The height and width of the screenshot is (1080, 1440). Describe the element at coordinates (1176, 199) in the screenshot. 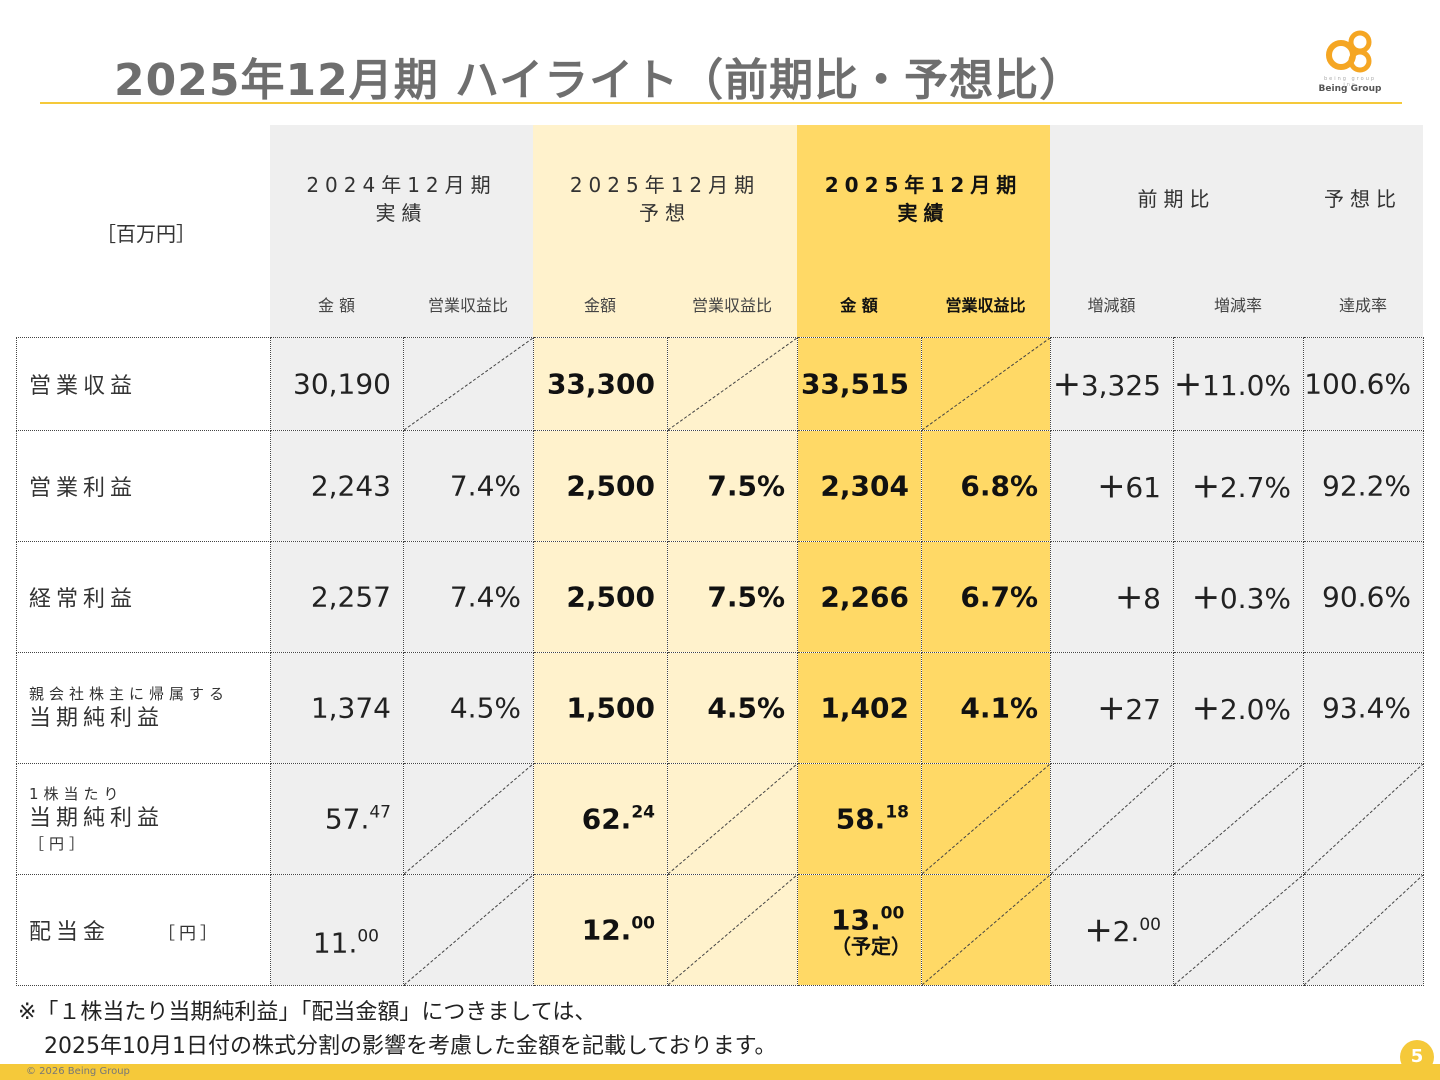

I see `yoy-title: 前期比` at that location.